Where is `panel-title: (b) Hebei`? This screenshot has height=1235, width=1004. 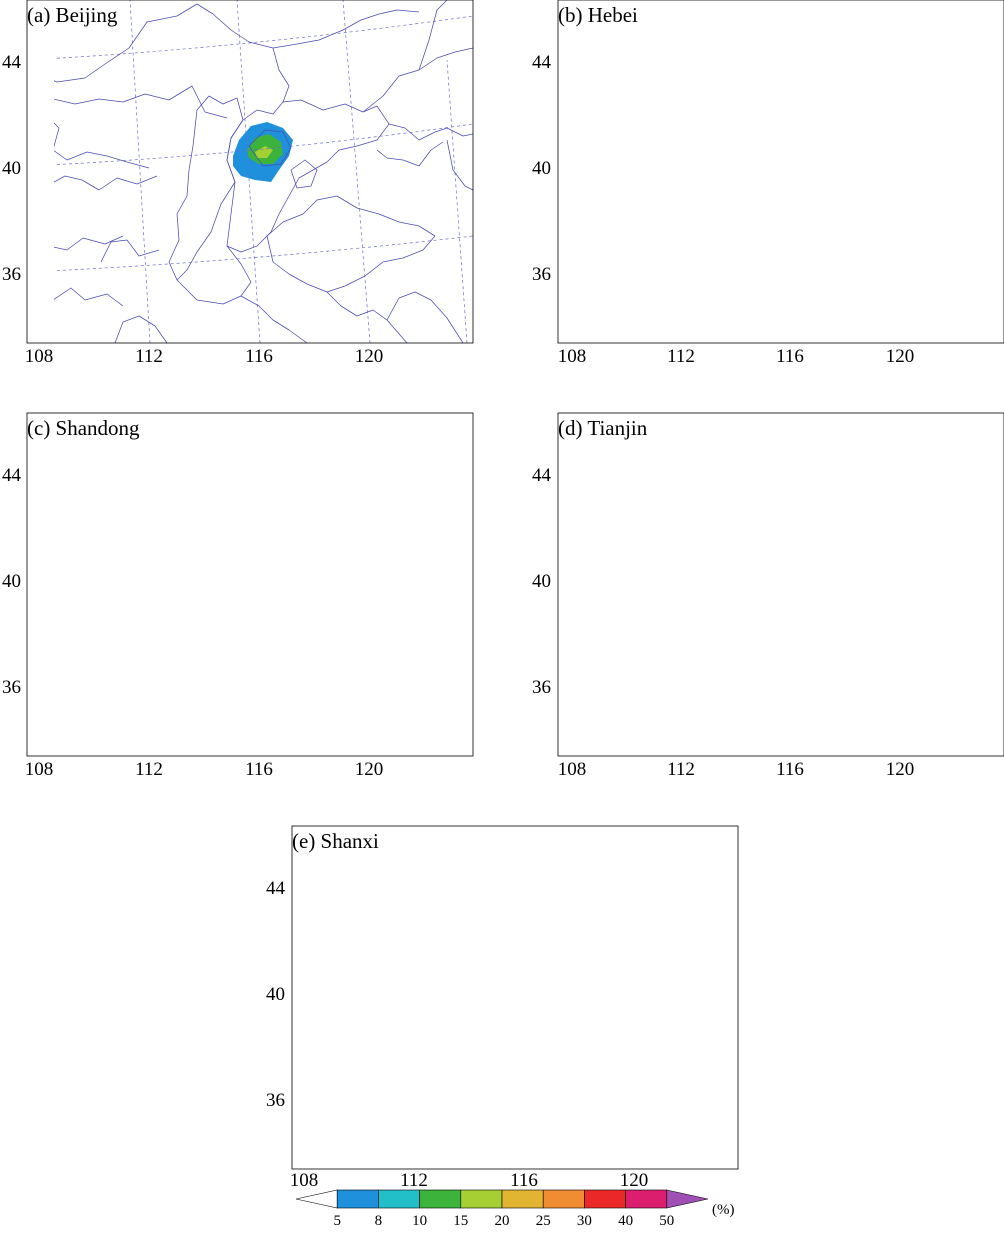
panel-title: (b) Hebei is located at coordinates (598, 15).